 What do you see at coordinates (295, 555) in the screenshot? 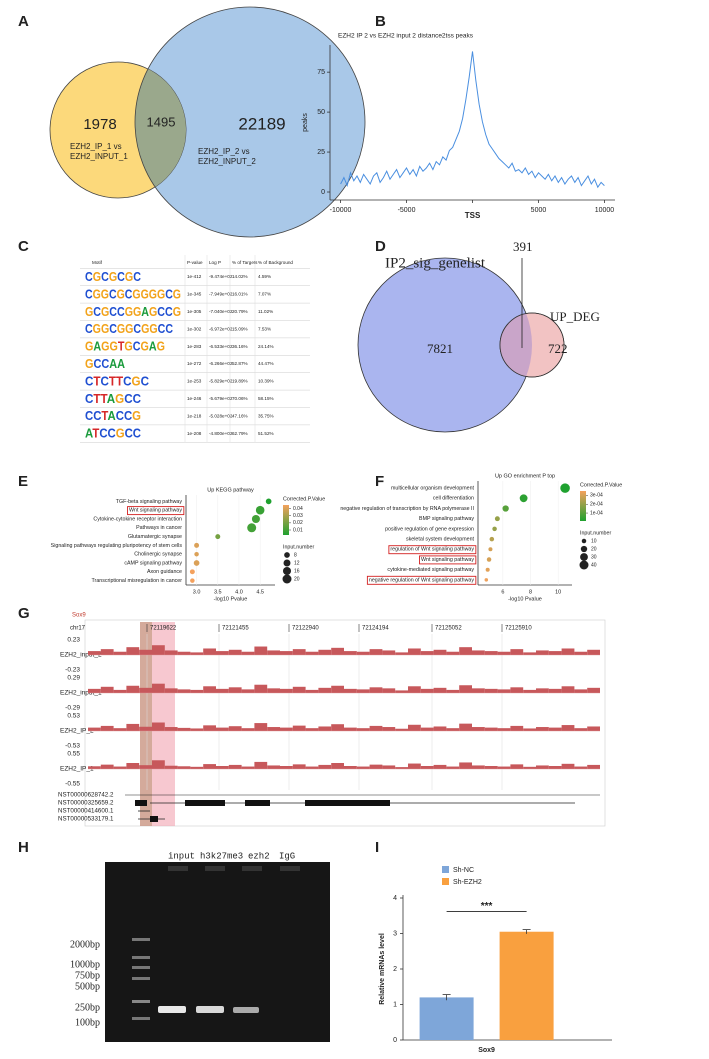
I see `size-tick-label: 8` at bounding box center [295, 555].